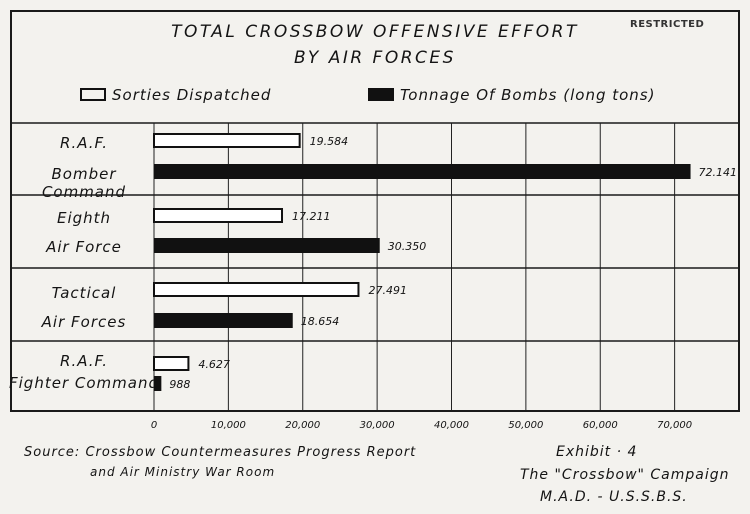 The image size is (750, 514). What do you see at coordinates (84, 247) in the screenshot?
I see `category-label-2-line2: Air Force` at bounding box center [84, 247].